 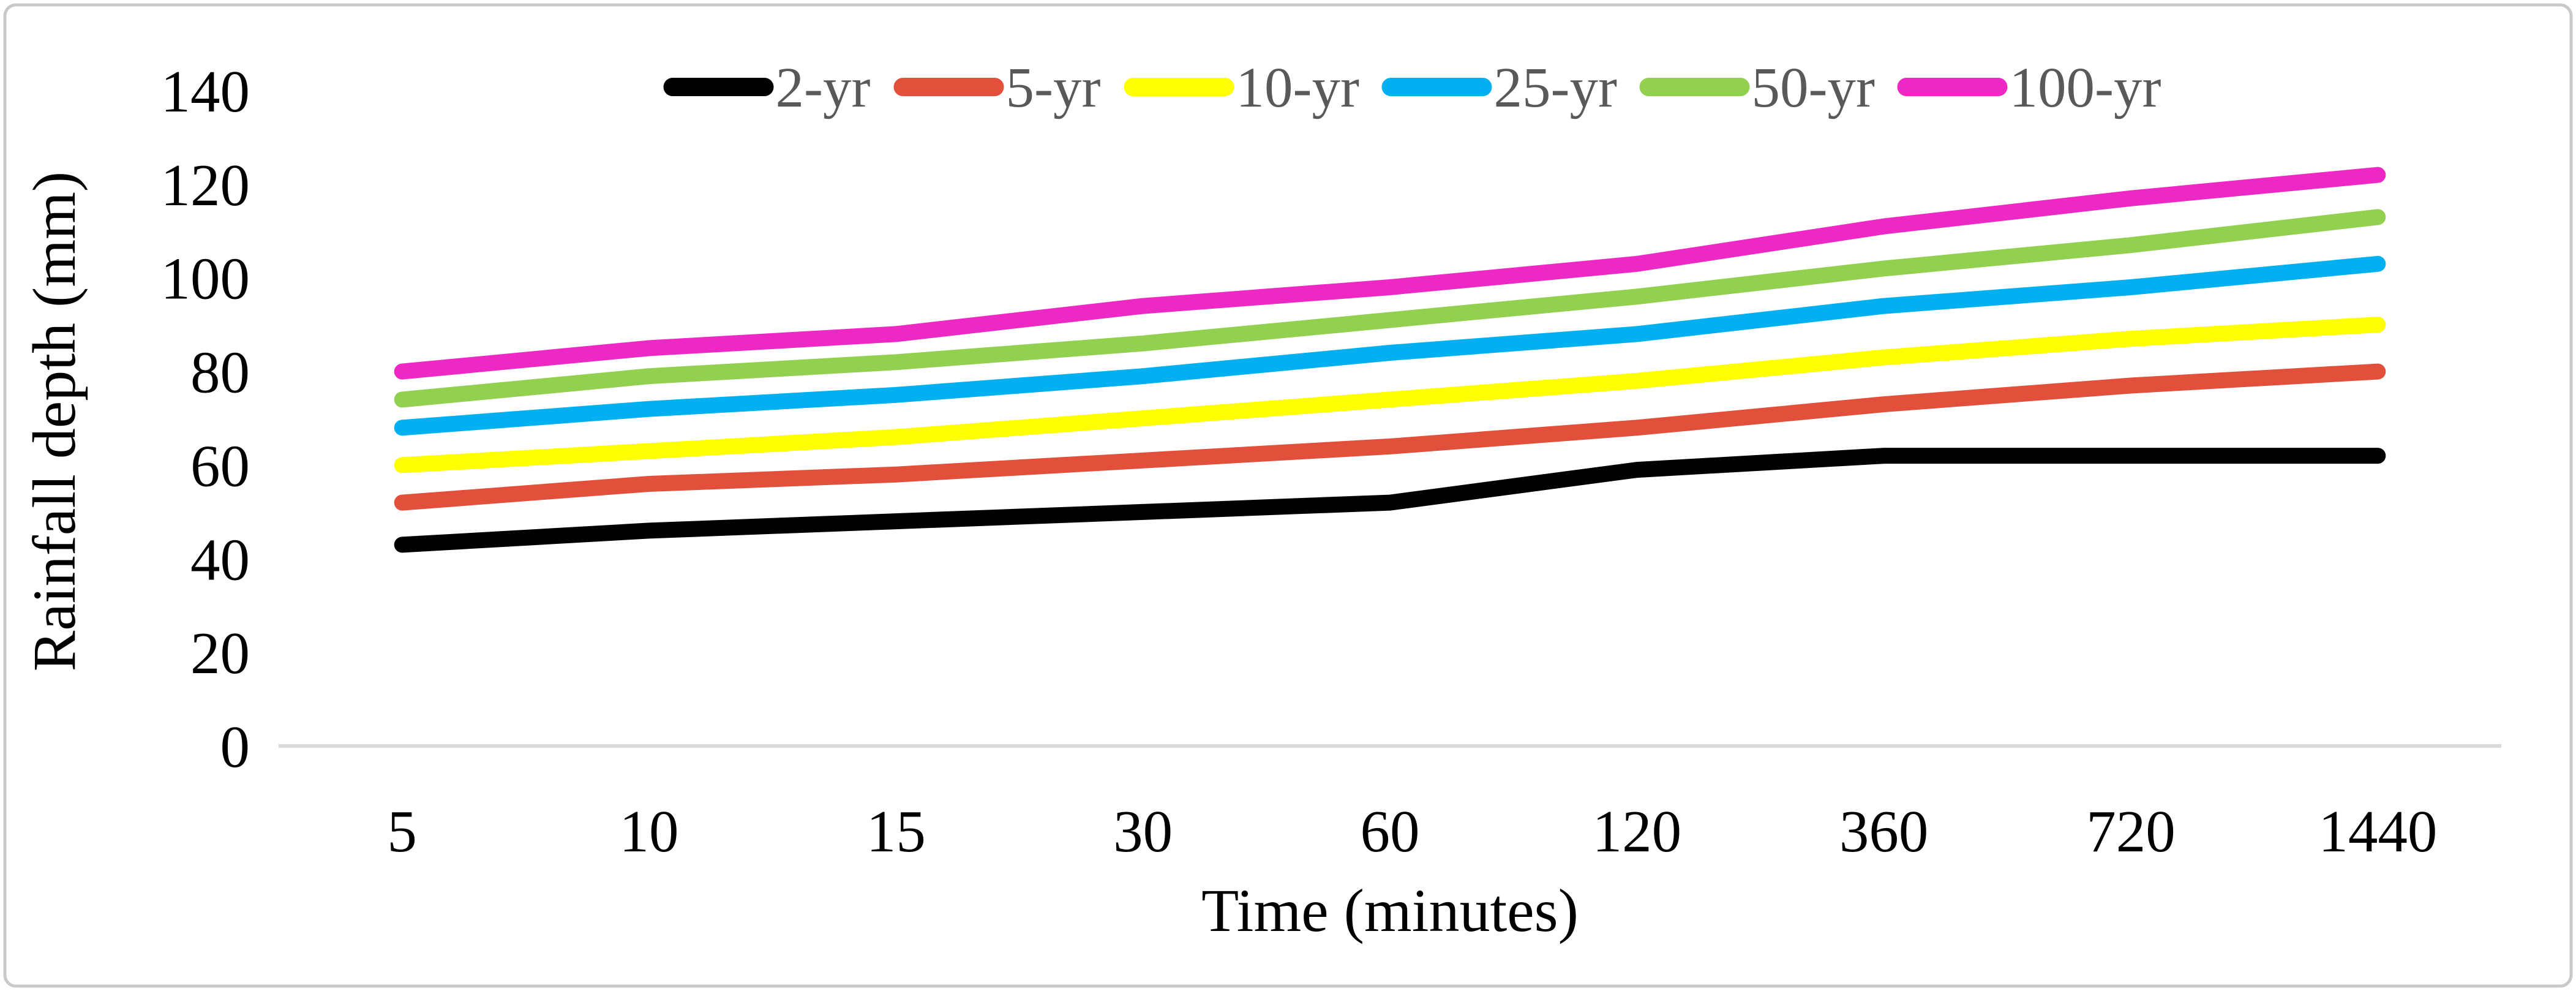 What do you see at coordinates (54, 421) in the screenshot?
I see `y-axis-title: Rainfall depth (mm)` at bounding box center [54, 421].